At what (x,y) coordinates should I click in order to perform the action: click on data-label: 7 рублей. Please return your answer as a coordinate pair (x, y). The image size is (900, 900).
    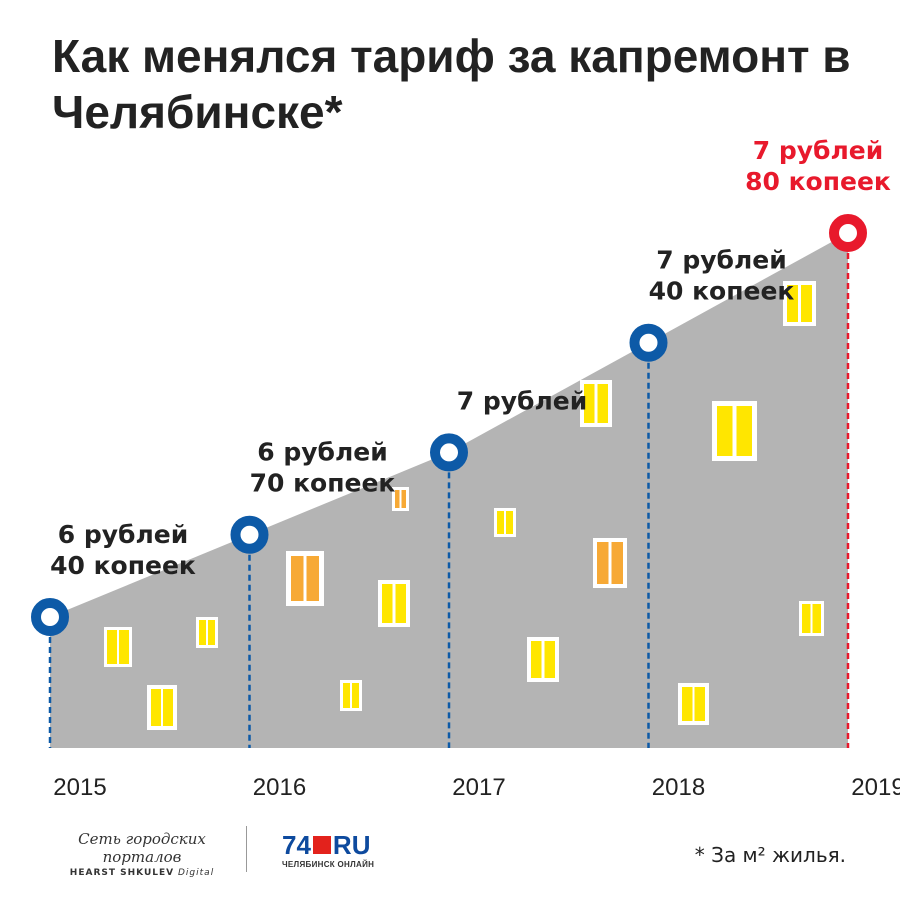
    Looking at the image, I should click on (522, 400).